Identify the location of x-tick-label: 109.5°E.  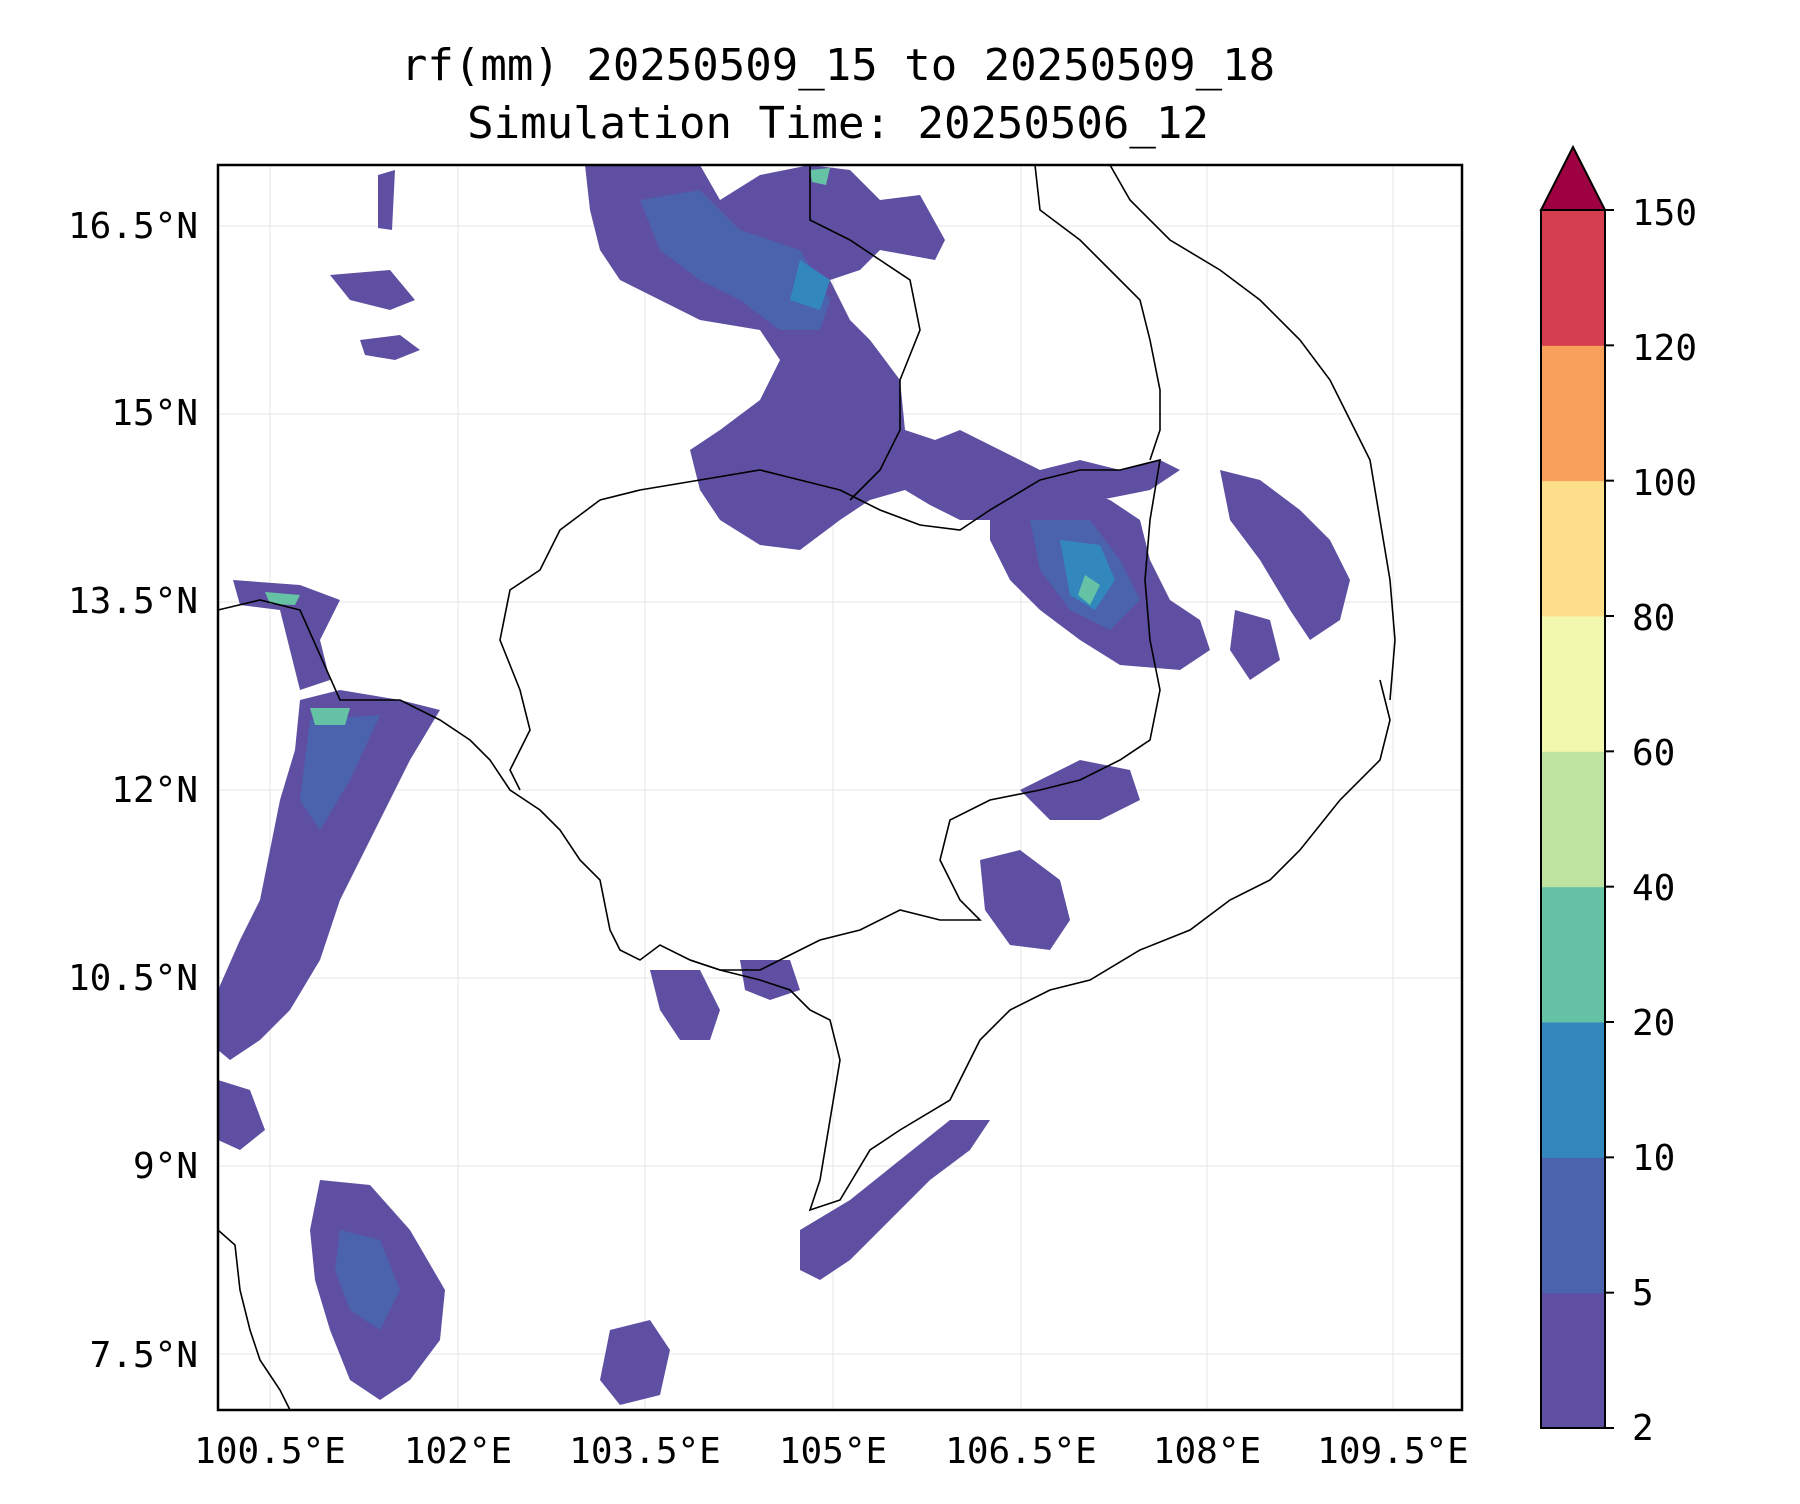
(1393, 1451).